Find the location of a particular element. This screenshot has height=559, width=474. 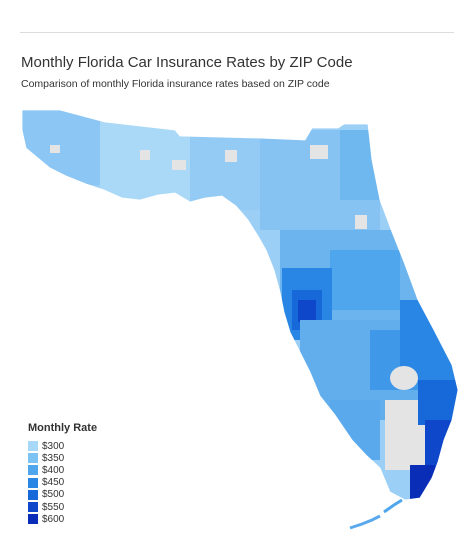

legend-label: $450 is located at coordinates (53, 483).